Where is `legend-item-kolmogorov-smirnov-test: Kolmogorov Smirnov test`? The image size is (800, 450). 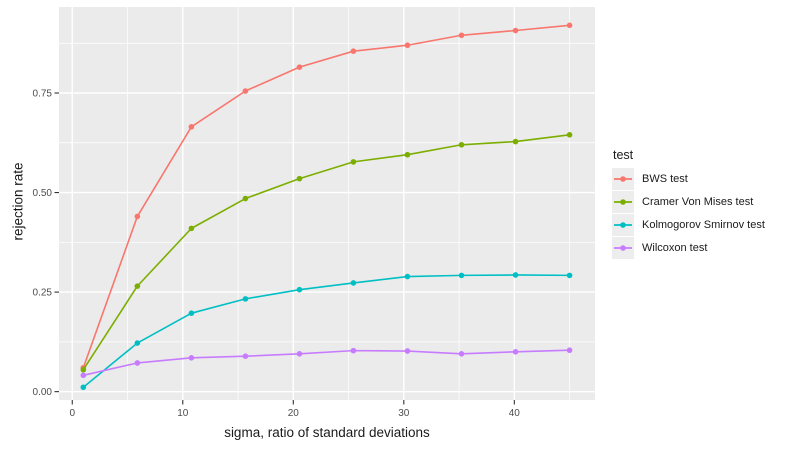
legend-item-kolmogorov-smirnov-test: Kolmogorov Smirnov test is located at coordinates (688, 225).